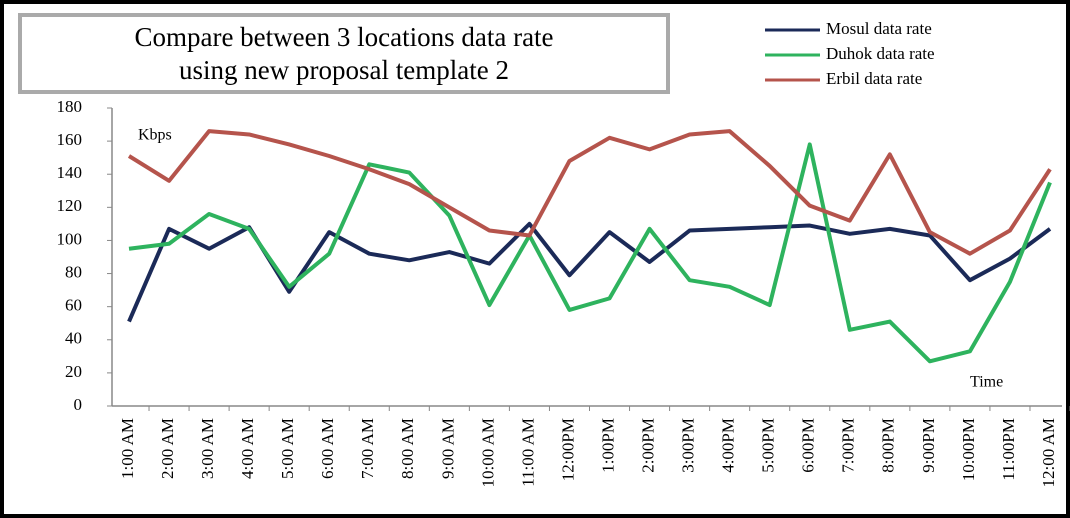 This screenshot has height=518, width=1070. What do you see at coordinates (728, 445) in the screenshot?
I see `x-tick-label: 4:00PM` at bounding box center [728, 445].